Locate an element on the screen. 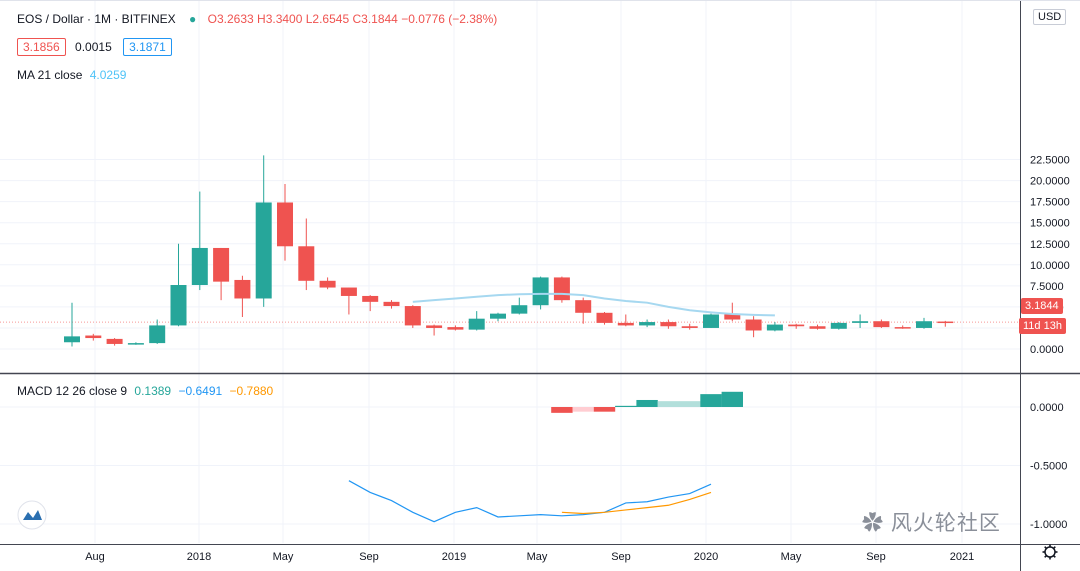  price-axis-label: 0.0000 is located at coordinates (1047, 350).